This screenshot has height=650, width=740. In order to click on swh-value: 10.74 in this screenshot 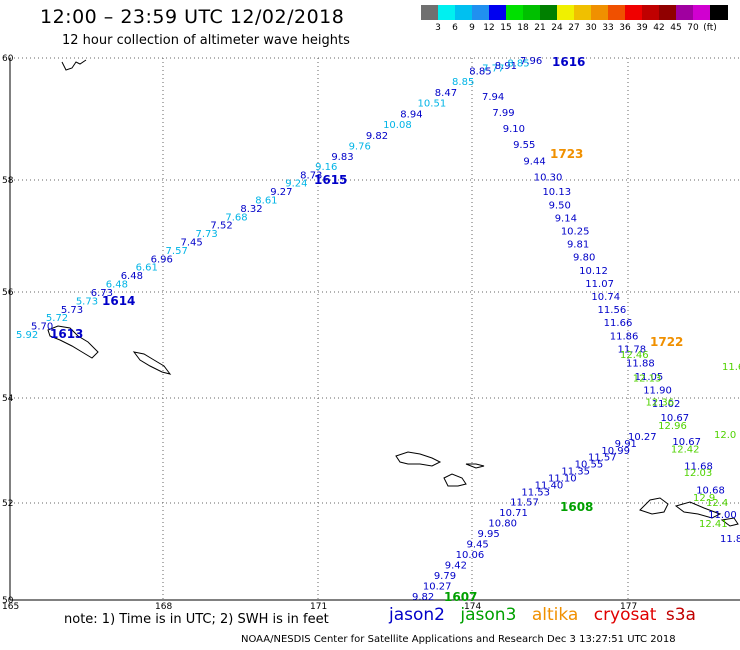, I will do `click(605, 297)`.